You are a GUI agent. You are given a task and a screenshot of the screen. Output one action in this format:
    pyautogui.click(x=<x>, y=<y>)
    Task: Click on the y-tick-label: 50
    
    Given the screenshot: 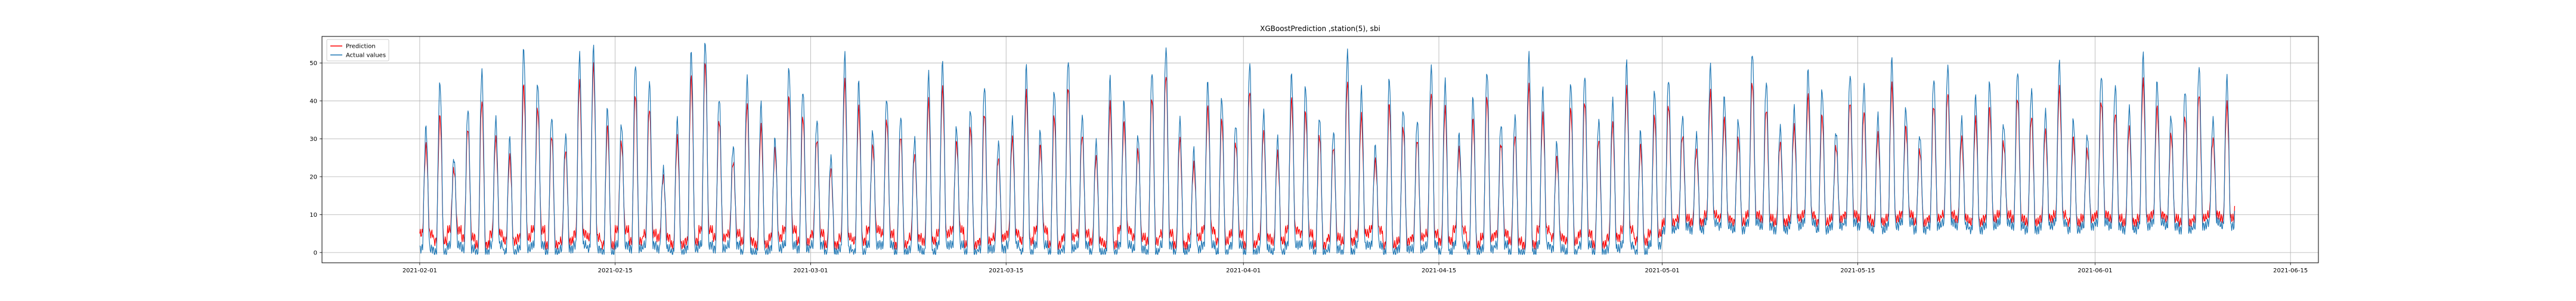 What is the action you would take?
    pyautogui.click(x=313, y=64)
    